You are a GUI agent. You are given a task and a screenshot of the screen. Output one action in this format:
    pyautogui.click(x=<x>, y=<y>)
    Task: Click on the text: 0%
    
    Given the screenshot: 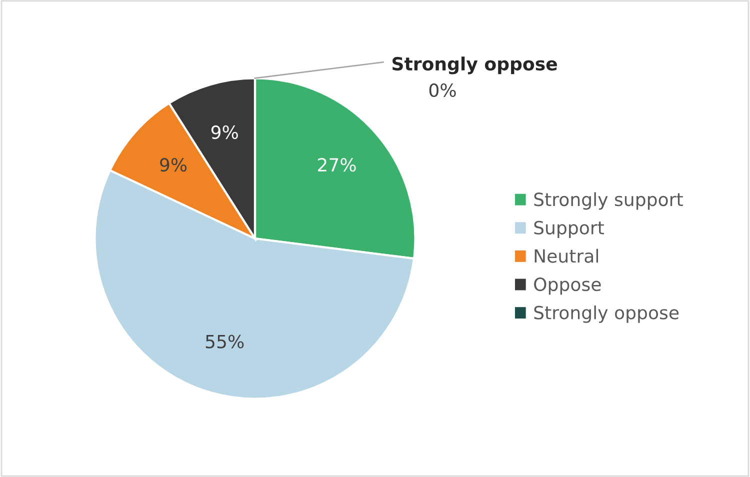 What is the action you would take?
    pyautogui.click(x=442, y=90)
    